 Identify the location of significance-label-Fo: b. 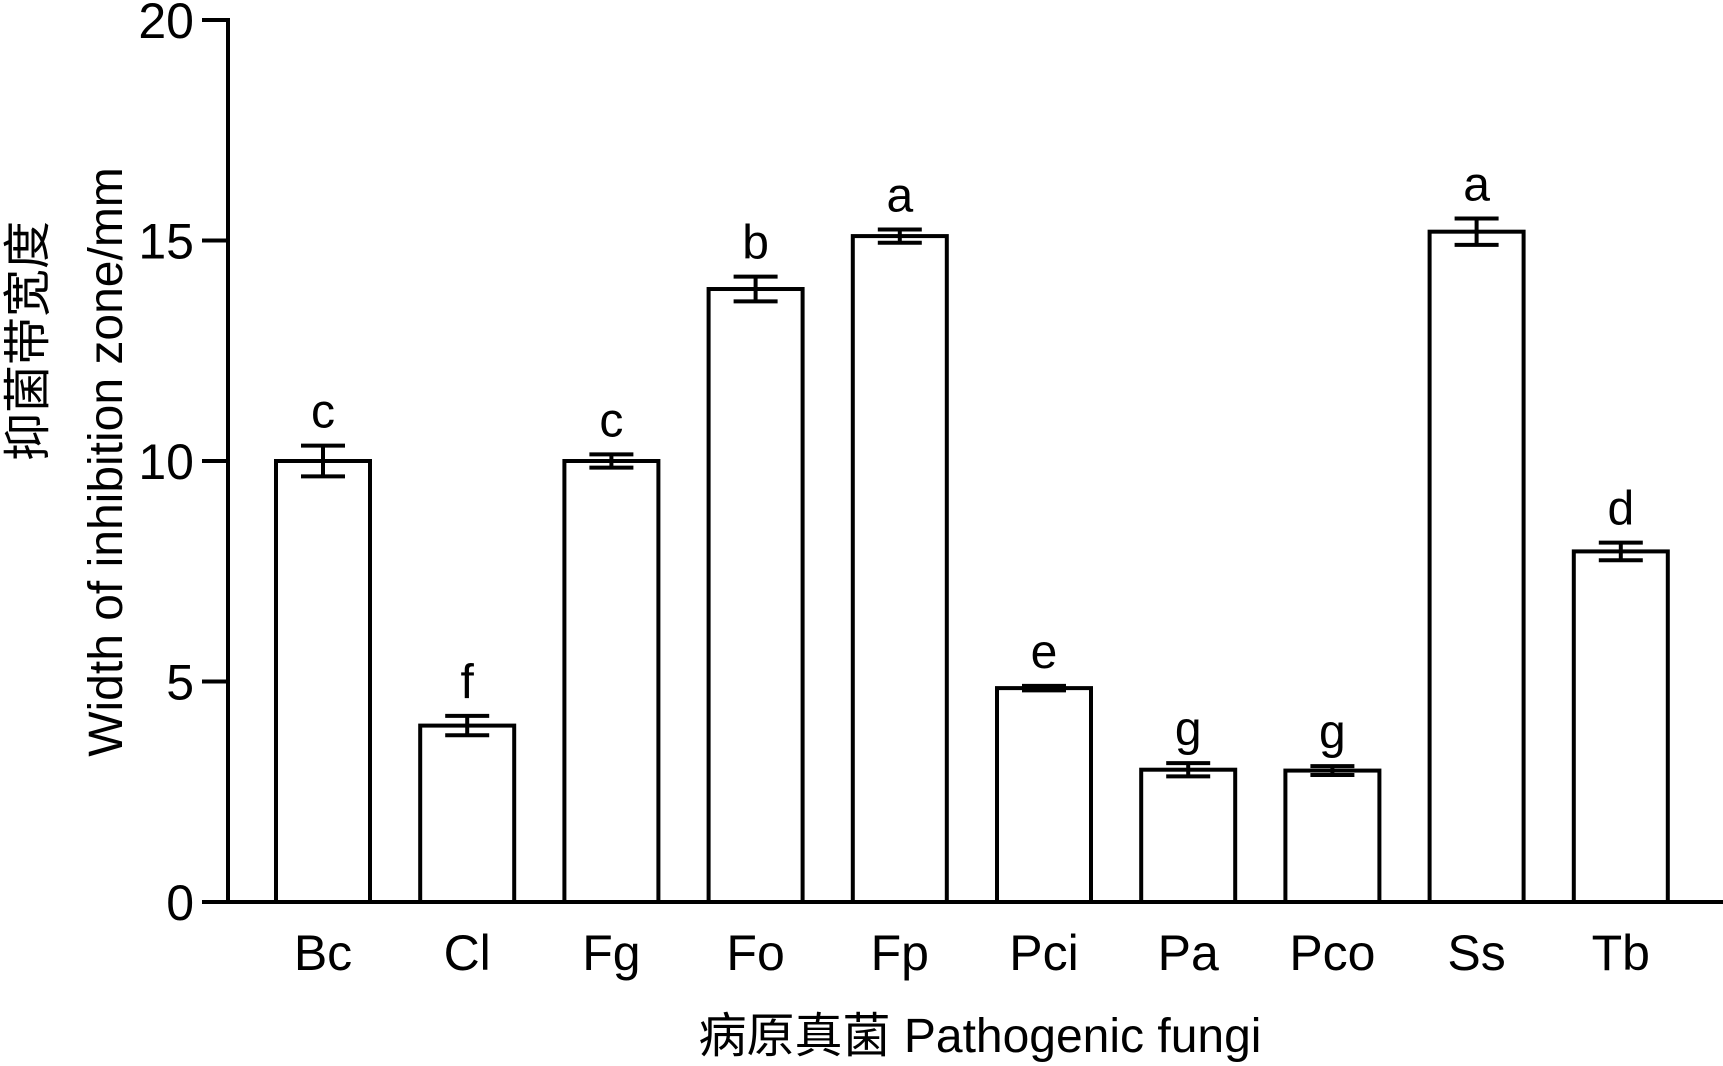
(755, 243).